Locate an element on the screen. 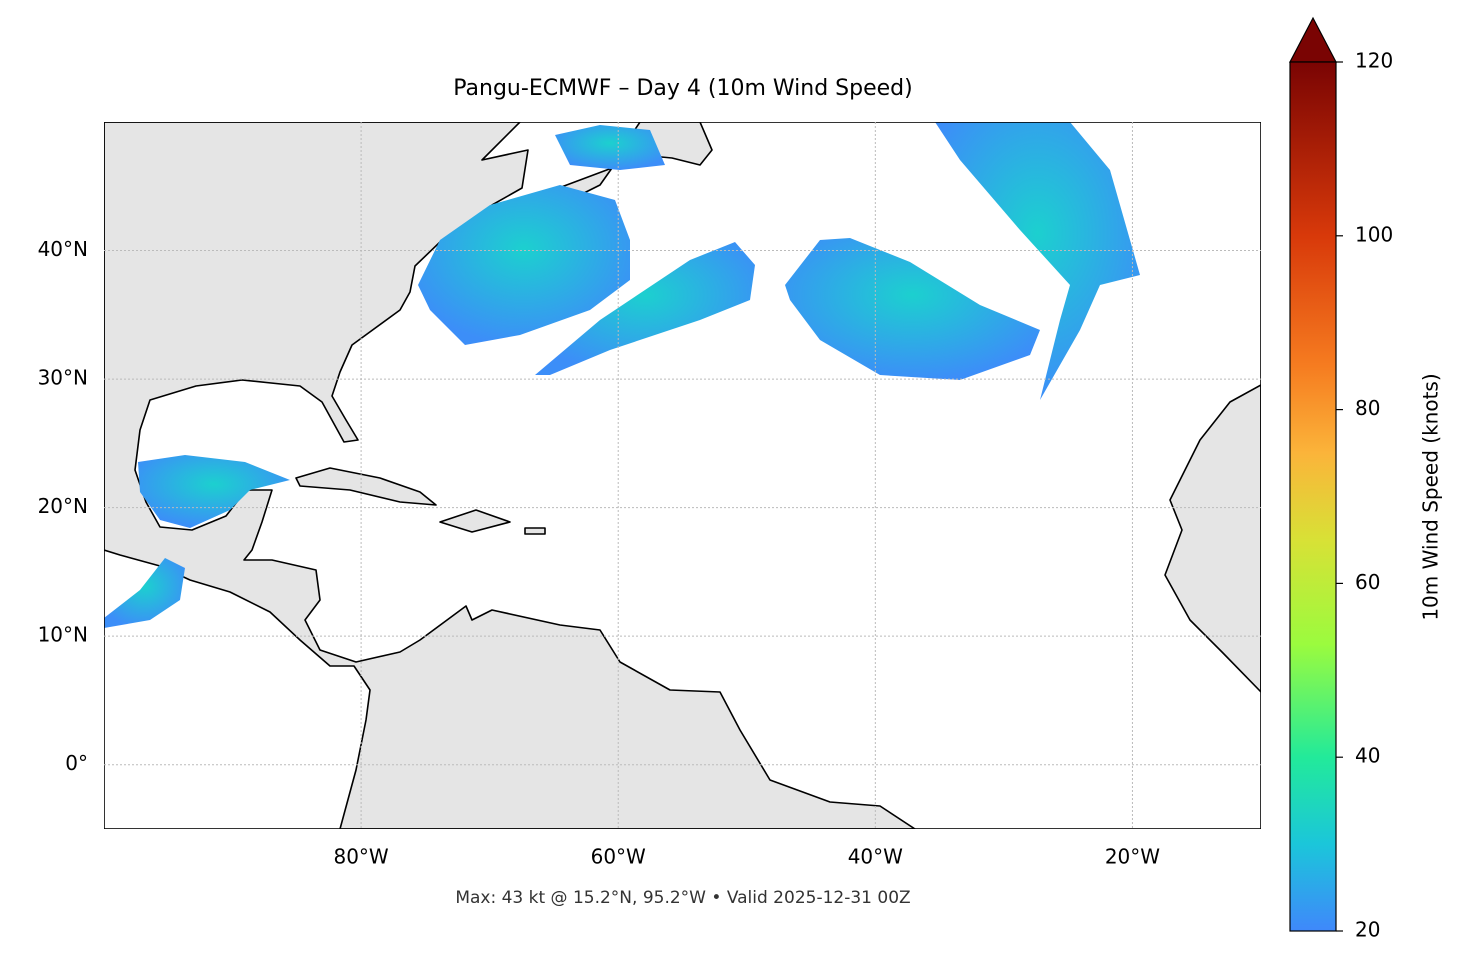 Image resolution: width=1466 pixels, height=969 pixels. colorbar-extension is located at coordinates (1313, 39).